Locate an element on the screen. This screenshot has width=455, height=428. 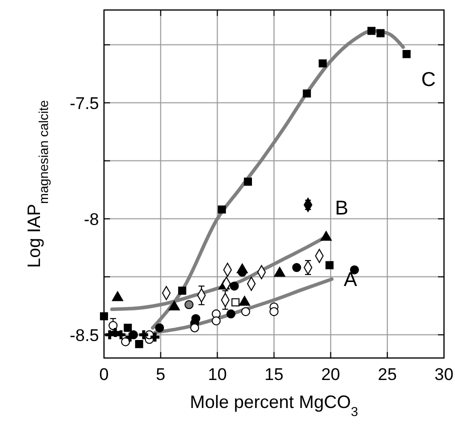
y-tick-label: -8.5 is located at coordinates (84, 335).